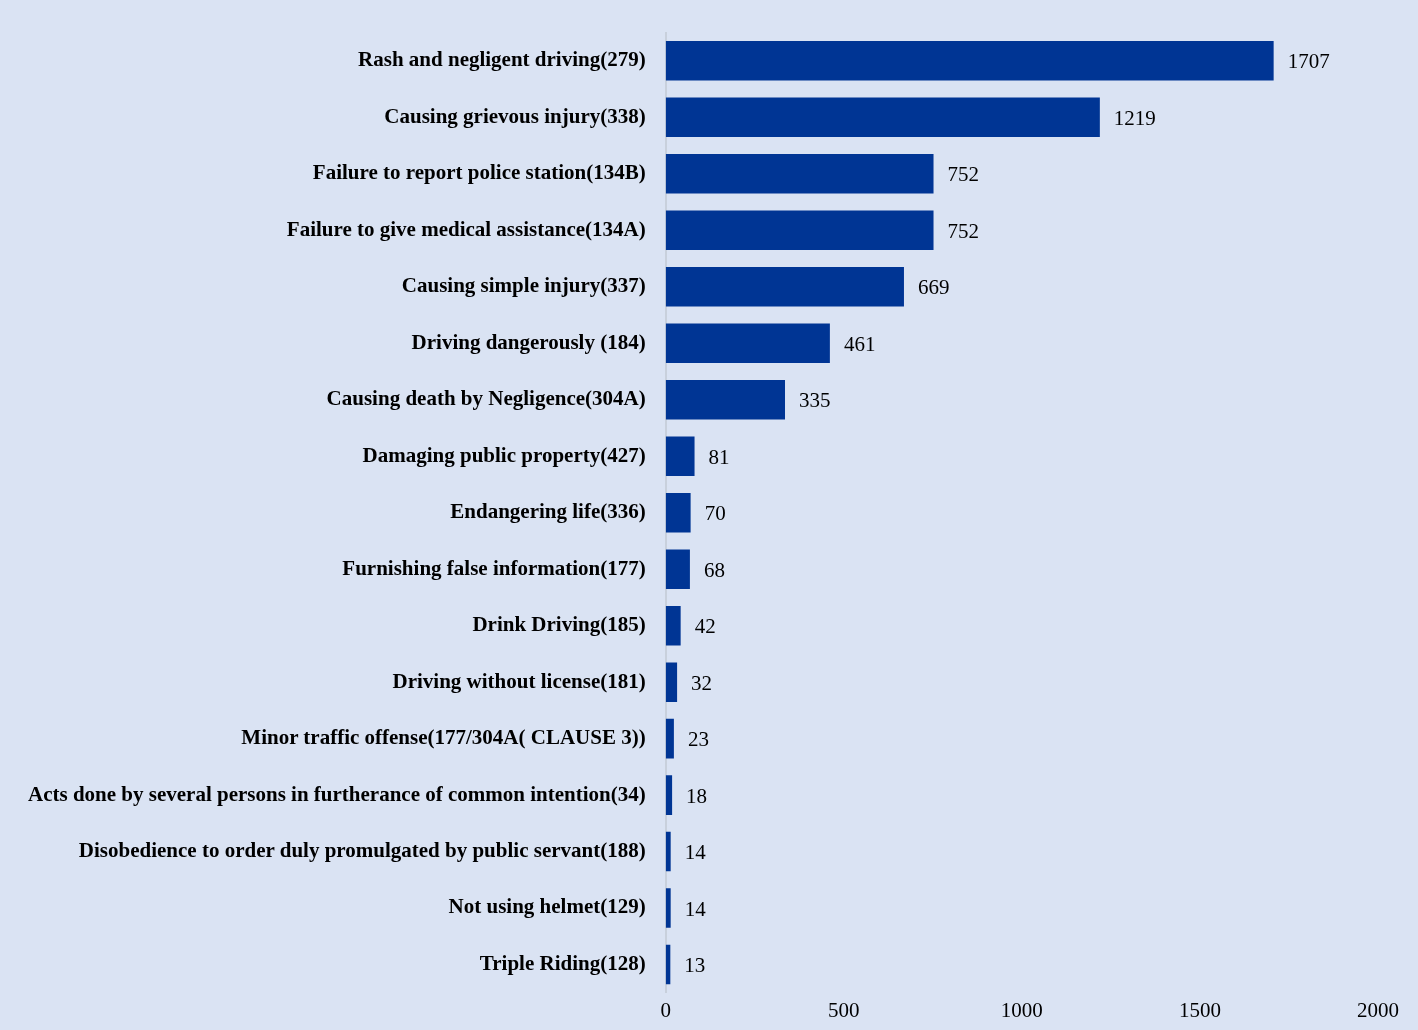 This screenshot has width=1418, height=1030. What do you see at coordinates (665, 1009) in the screenshot?
I see `x-tick-label: 0` at bounding box center [665, 1009].